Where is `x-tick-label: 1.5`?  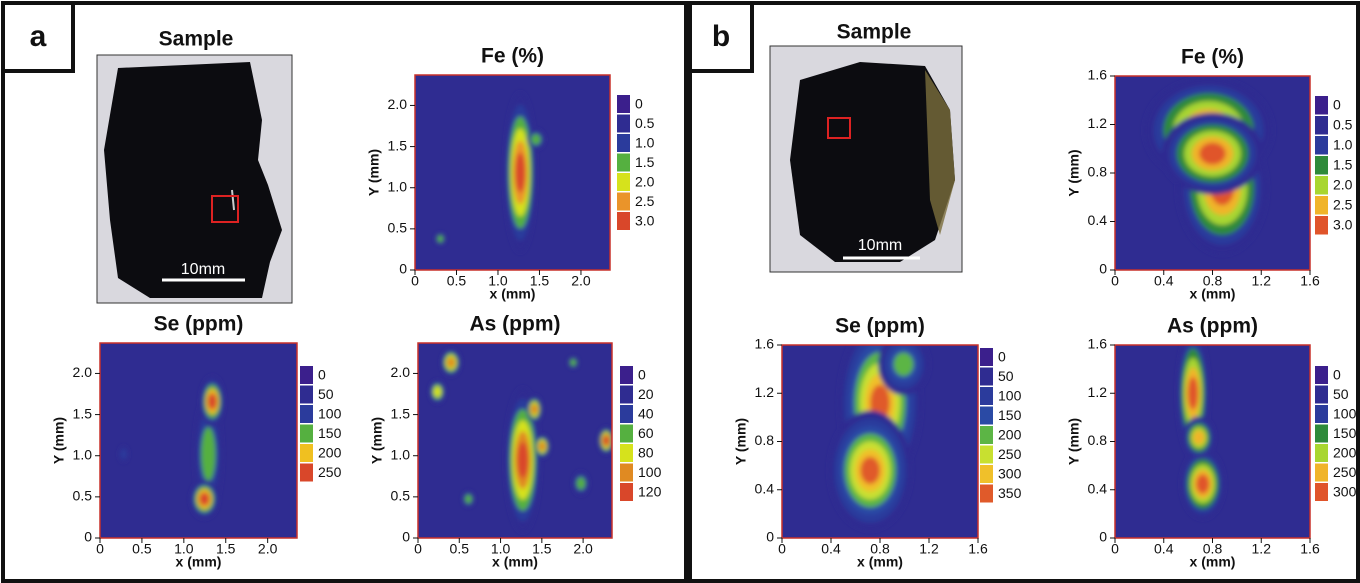 x-tick-label: 1.5 is located at coordinates (542, 549).